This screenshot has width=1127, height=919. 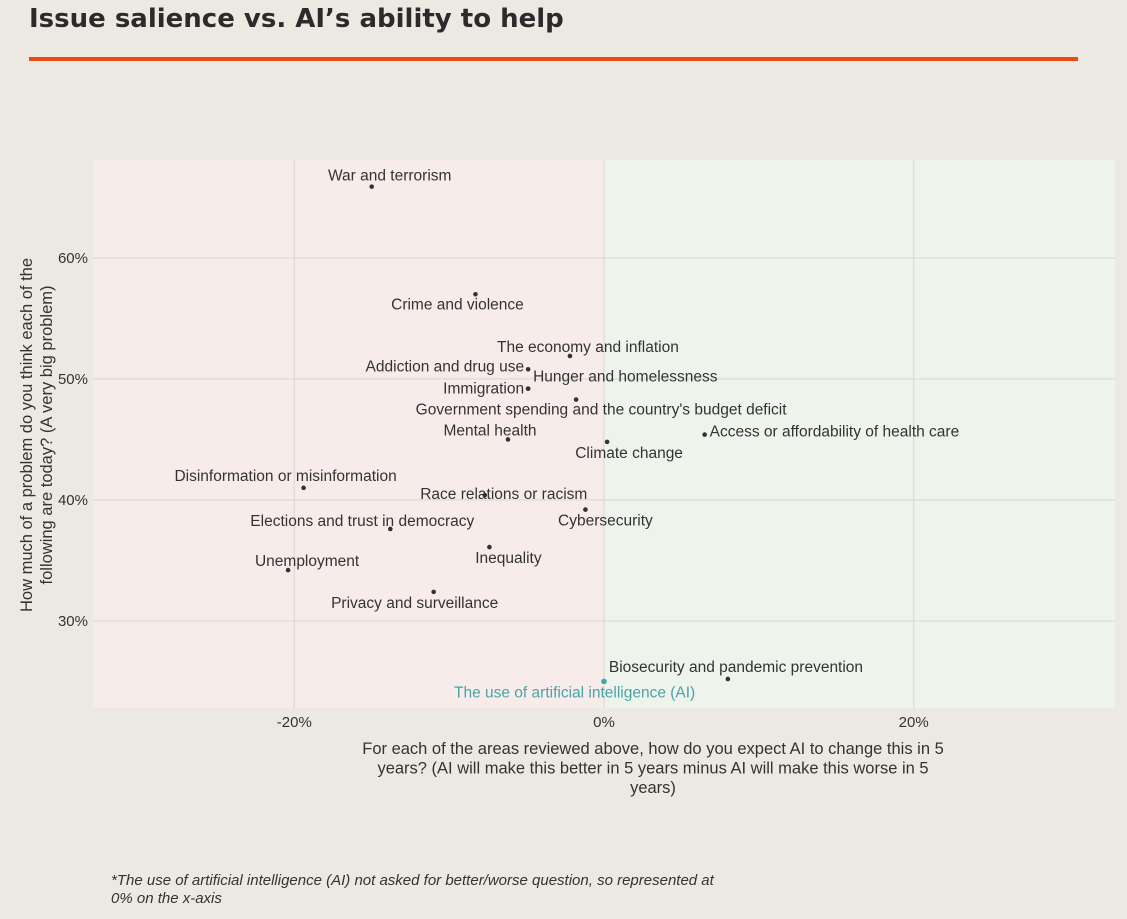 I want to click on title-accent-rule, so click(x=553, y=59).